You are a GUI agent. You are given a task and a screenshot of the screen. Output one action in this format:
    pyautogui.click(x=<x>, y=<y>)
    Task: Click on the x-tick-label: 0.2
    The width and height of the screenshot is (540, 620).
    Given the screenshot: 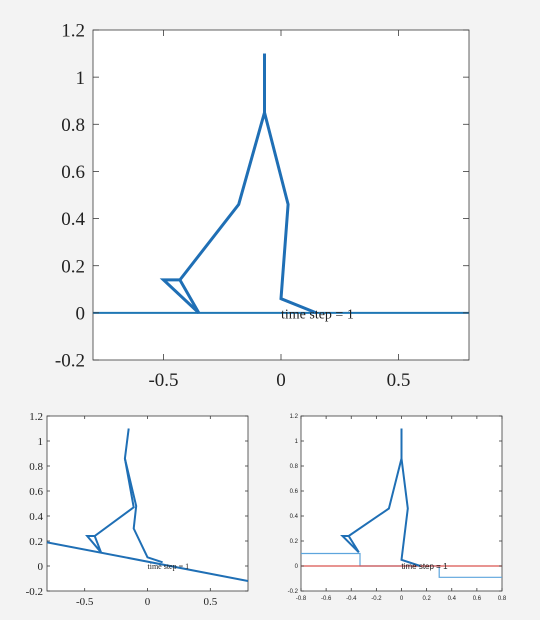 What is the action you would take?
    pyautogui.click(x=426, y=599)
    